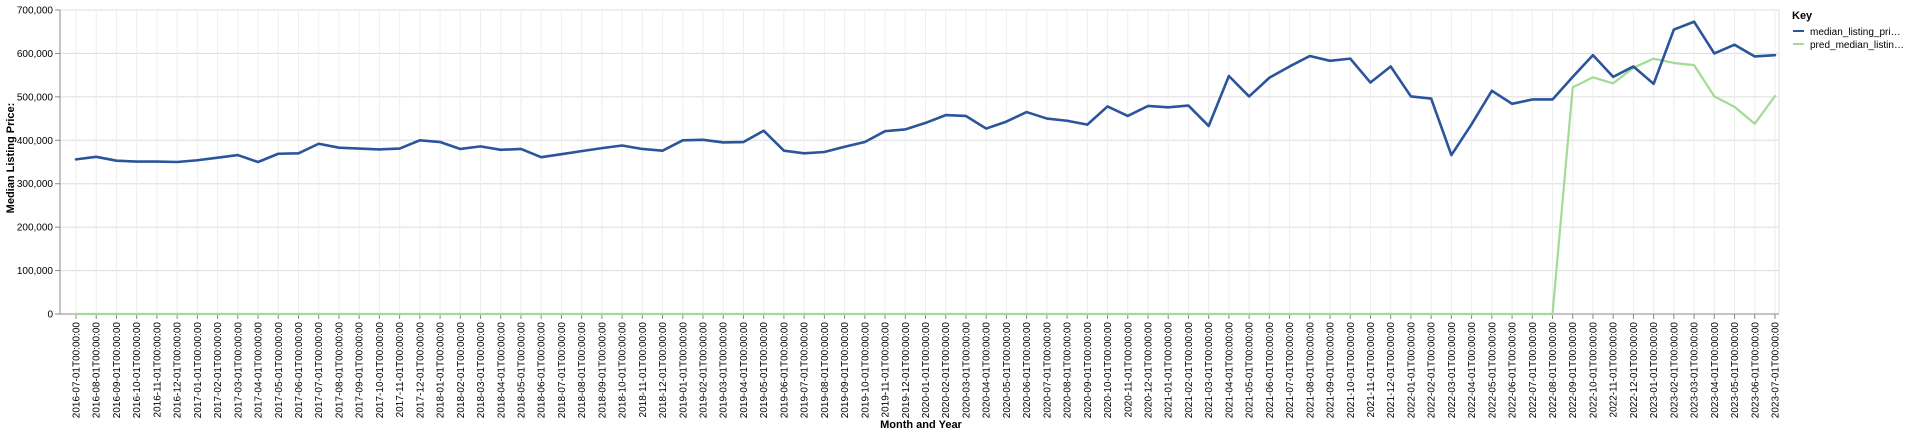 Image resolution: width=1920 pixels, height=434 pixels. What do you see at coordinates (1371, 370) in the screenshot?
I see `x-tick-label: 2021-11-01T00:00:00` at bounding box center [1371, 370].